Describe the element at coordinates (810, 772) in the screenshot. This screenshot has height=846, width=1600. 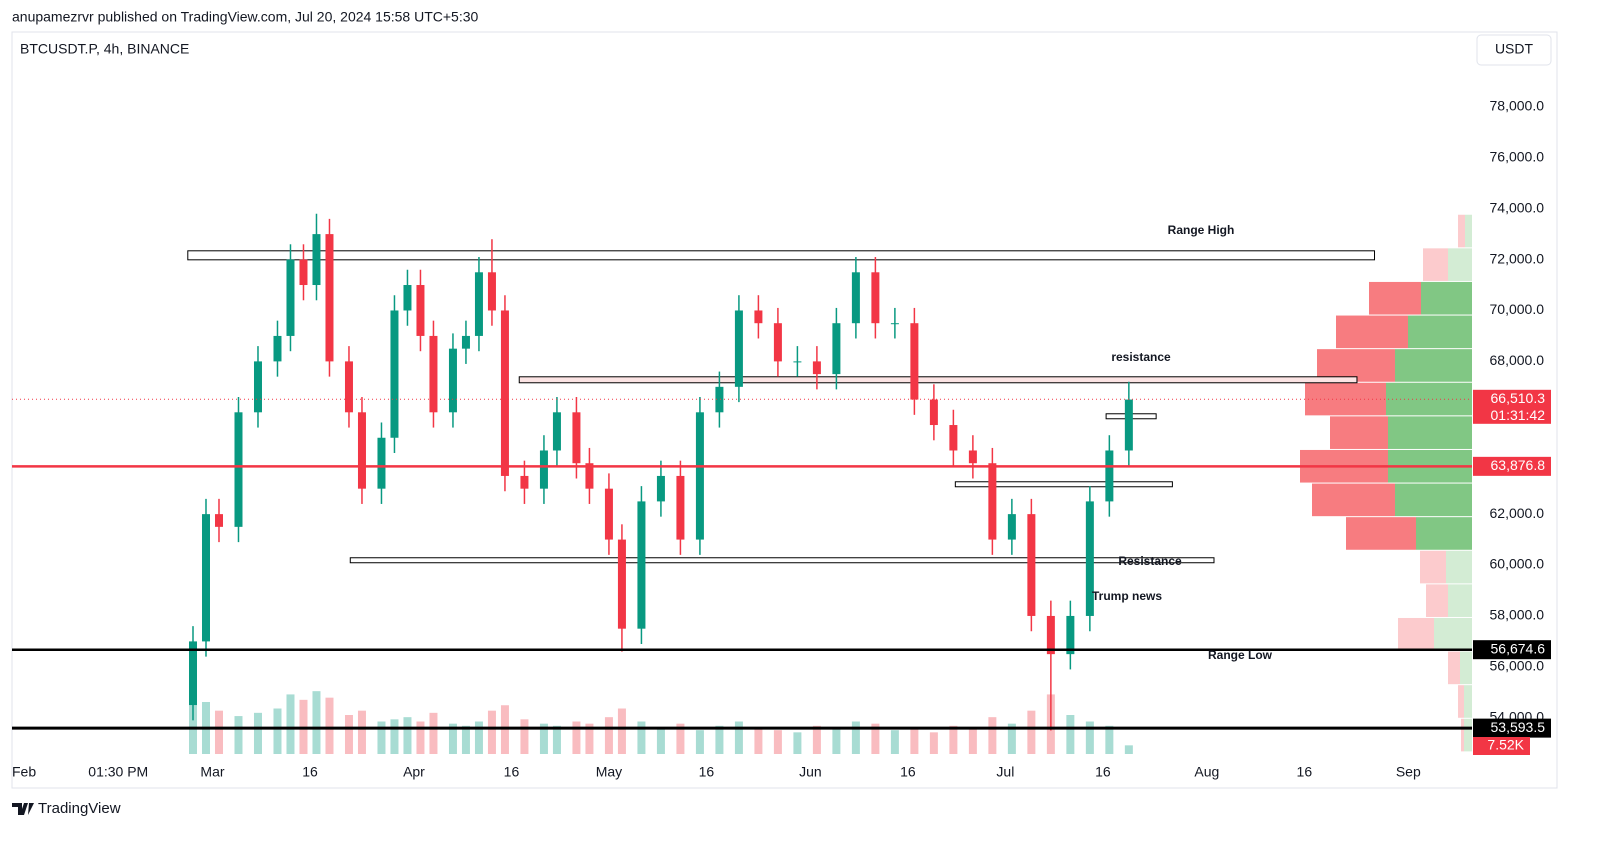
I see `x-tick-label: Jun` at that location.